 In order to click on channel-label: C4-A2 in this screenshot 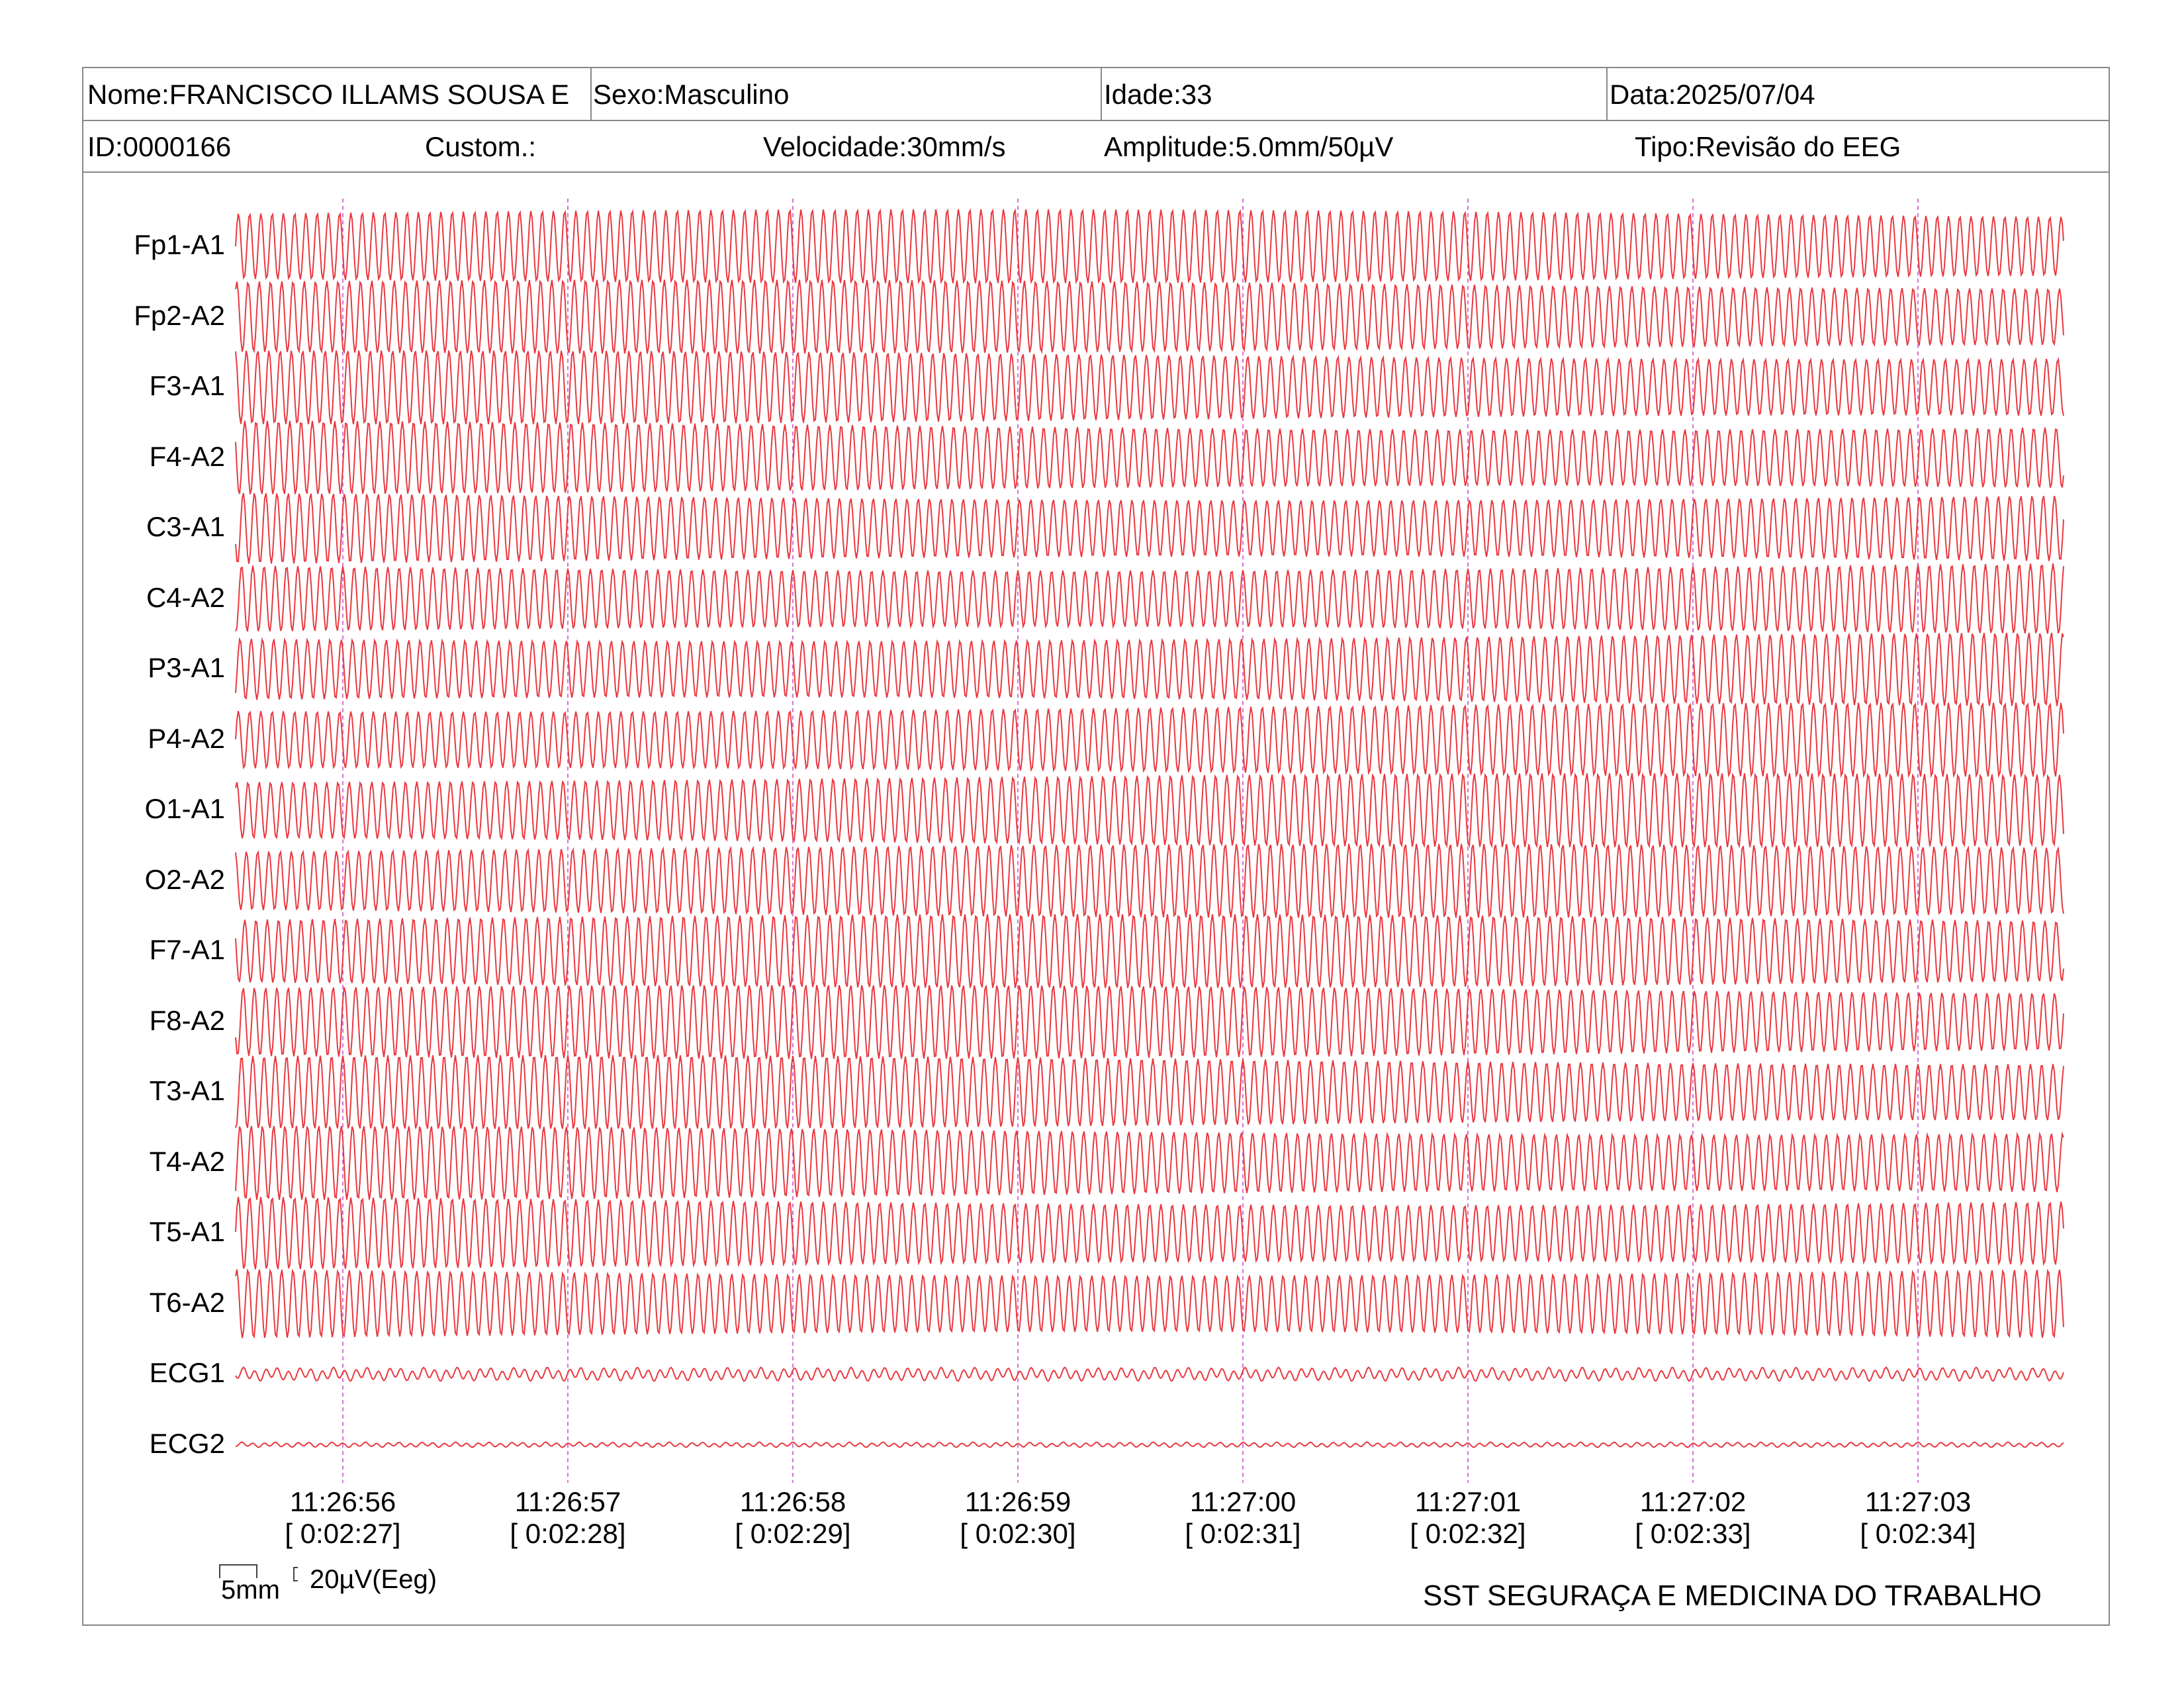, I will do `click(186, 597)`.